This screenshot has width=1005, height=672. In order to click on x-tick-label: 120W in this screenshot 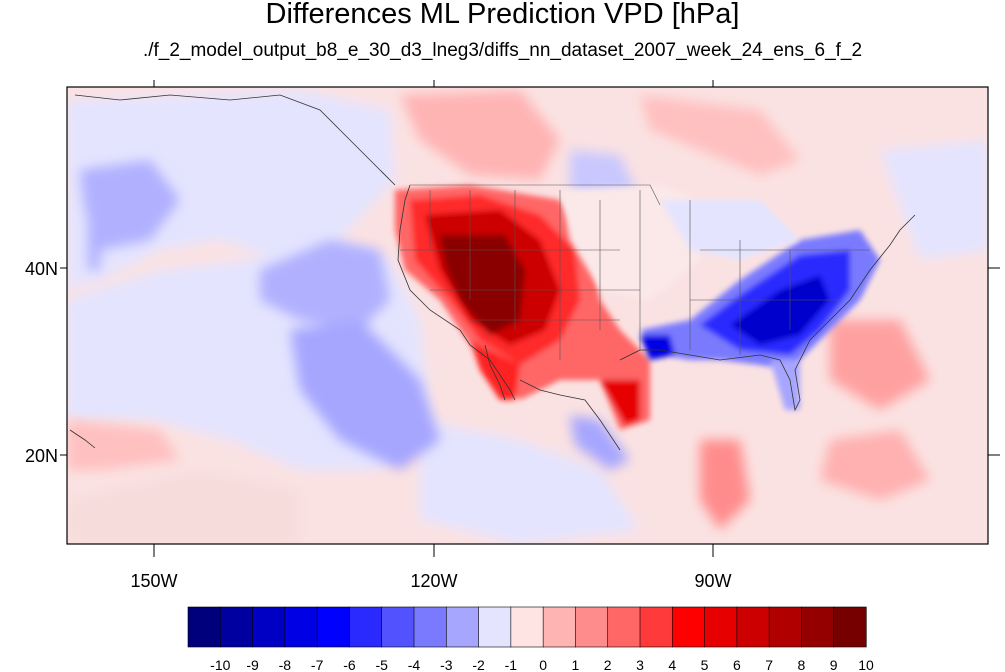, I will do `click(433, 581)`.